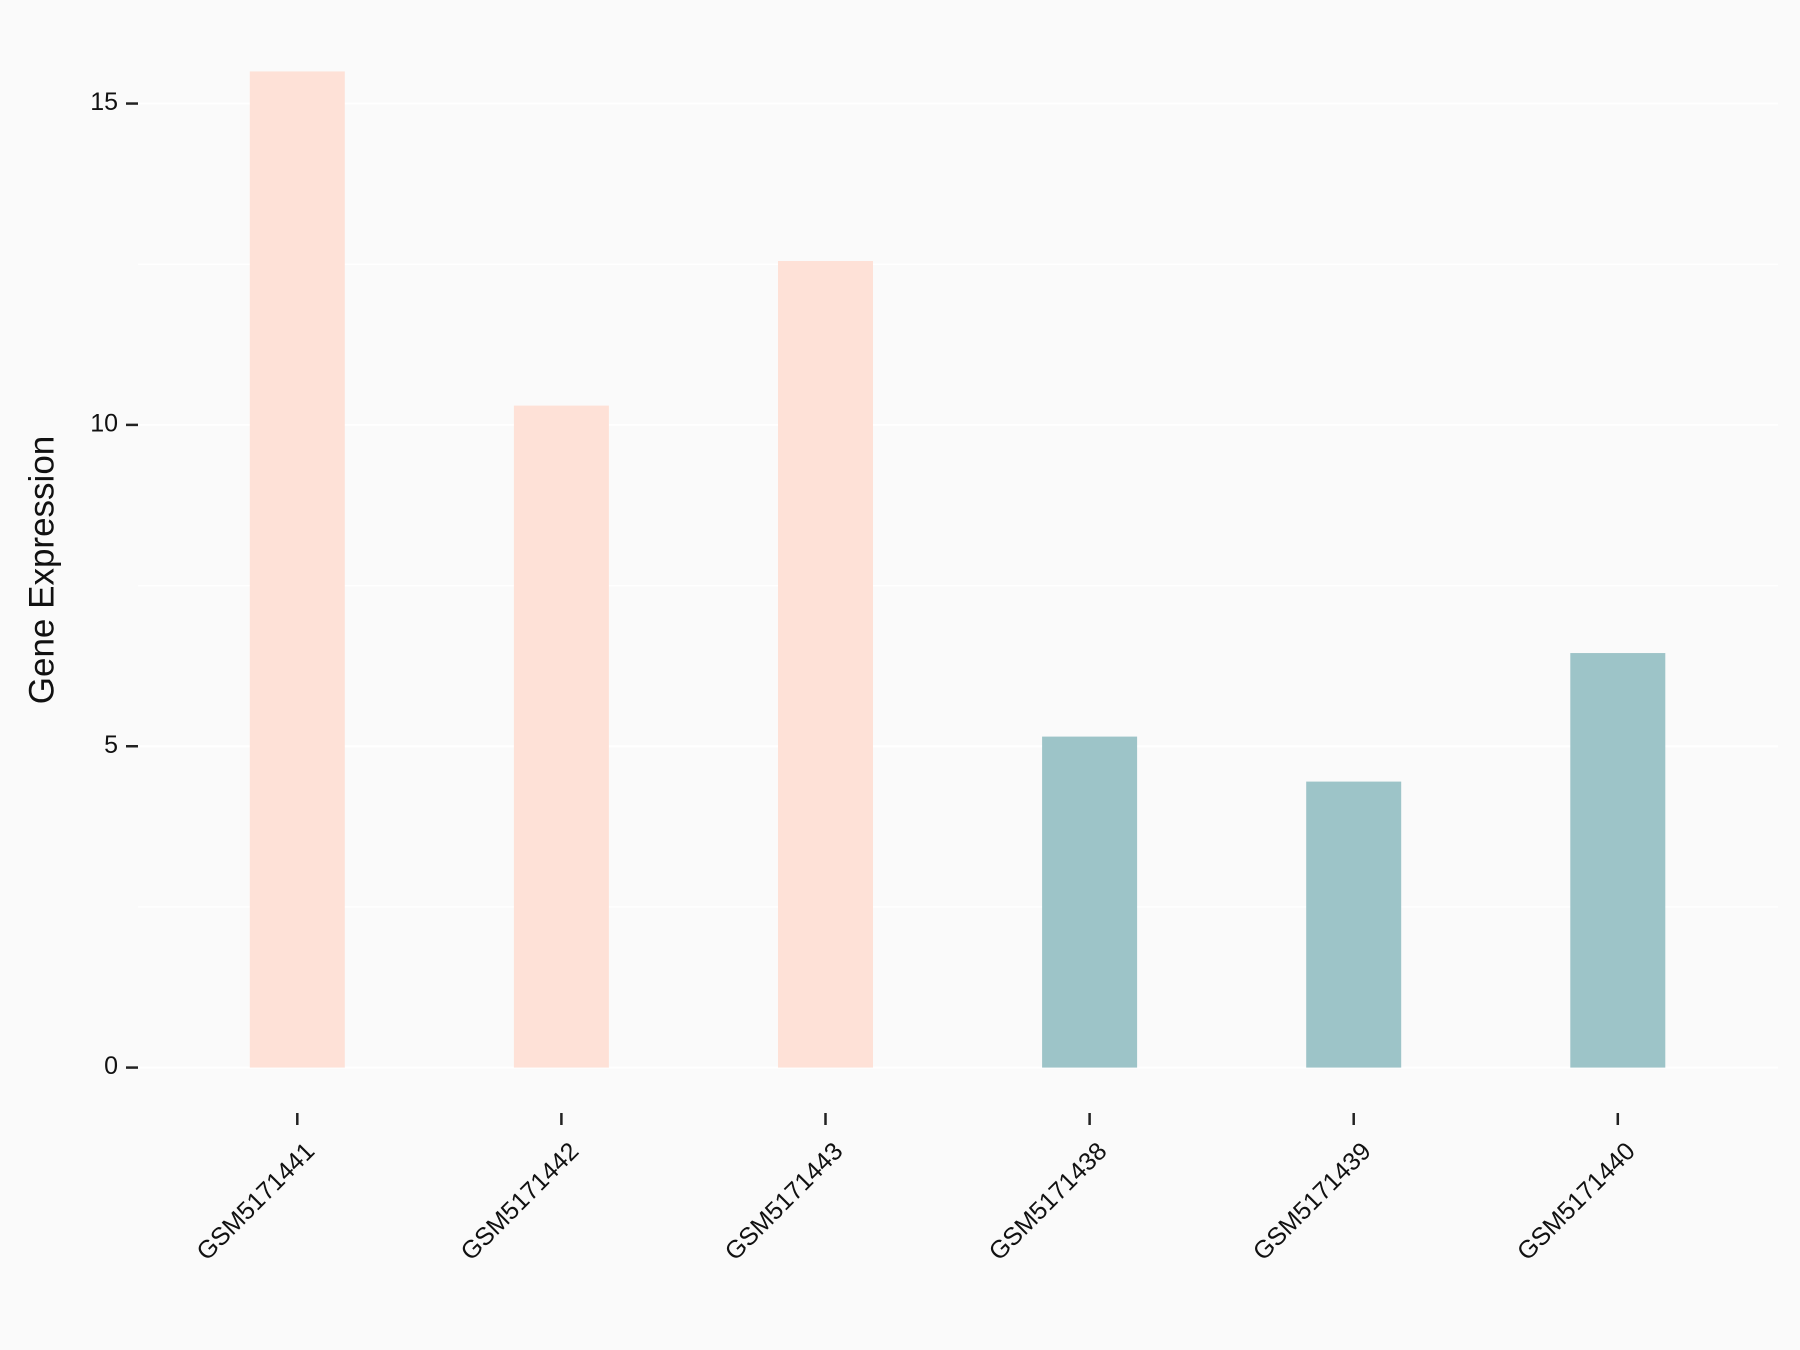 The width and height of the screenshot is (1800, 1350). Describe the element at coordinates (111, 1066) in the screenshot. I see `y-tick-label: 0` at that location.